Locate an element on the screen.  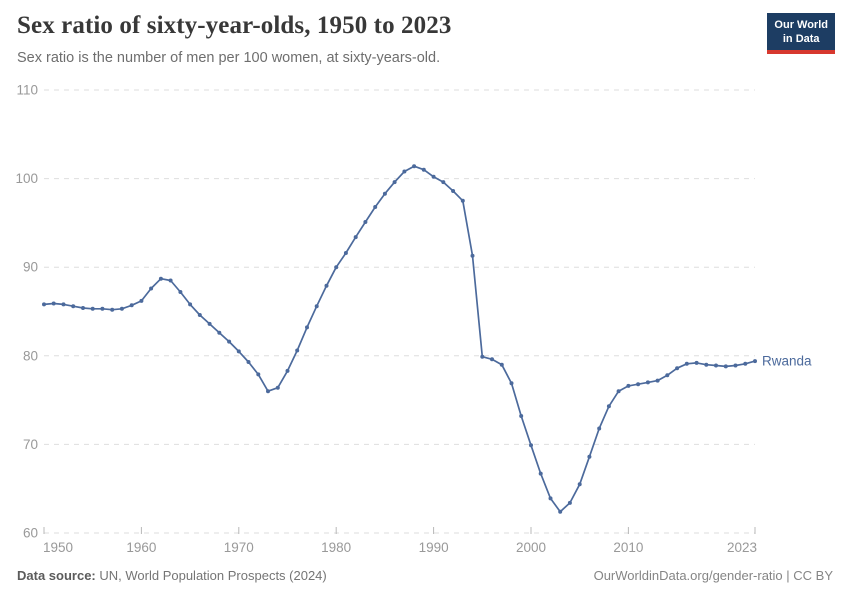
data-source-value: UN, World Population Prospects (2024) is located at coordinates (213, 575).